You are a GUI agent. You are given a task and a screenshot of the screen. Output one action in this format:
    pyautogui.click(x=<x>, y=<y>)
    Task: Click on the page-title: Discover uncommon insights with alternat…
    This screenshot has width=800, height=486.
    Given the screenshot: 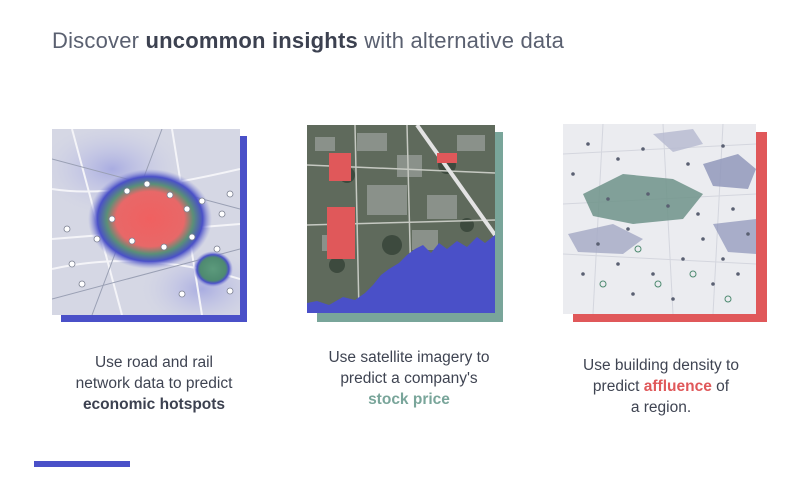 What is the action you would take?
    pyautogui.click(x=308, y=41)
    